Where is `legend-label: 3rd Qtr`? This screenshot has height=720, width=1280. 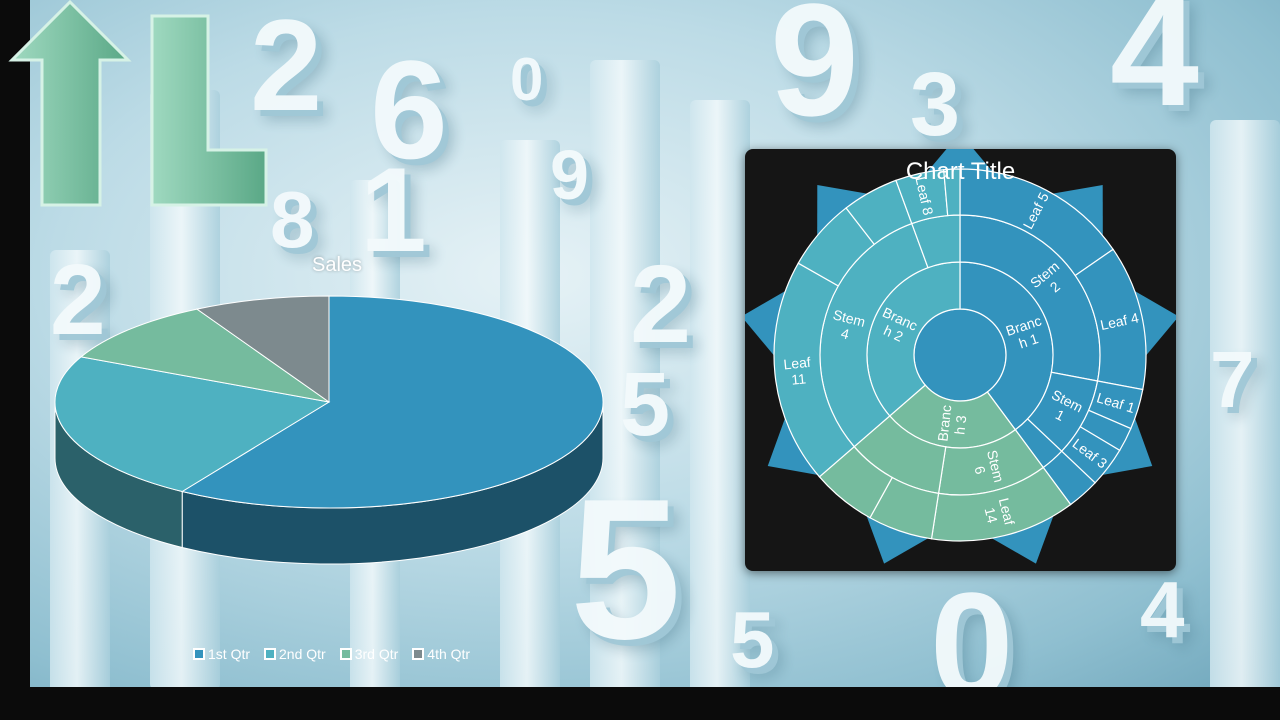
legend-label: 3rd Qtr is located at coordinates (376, 654).